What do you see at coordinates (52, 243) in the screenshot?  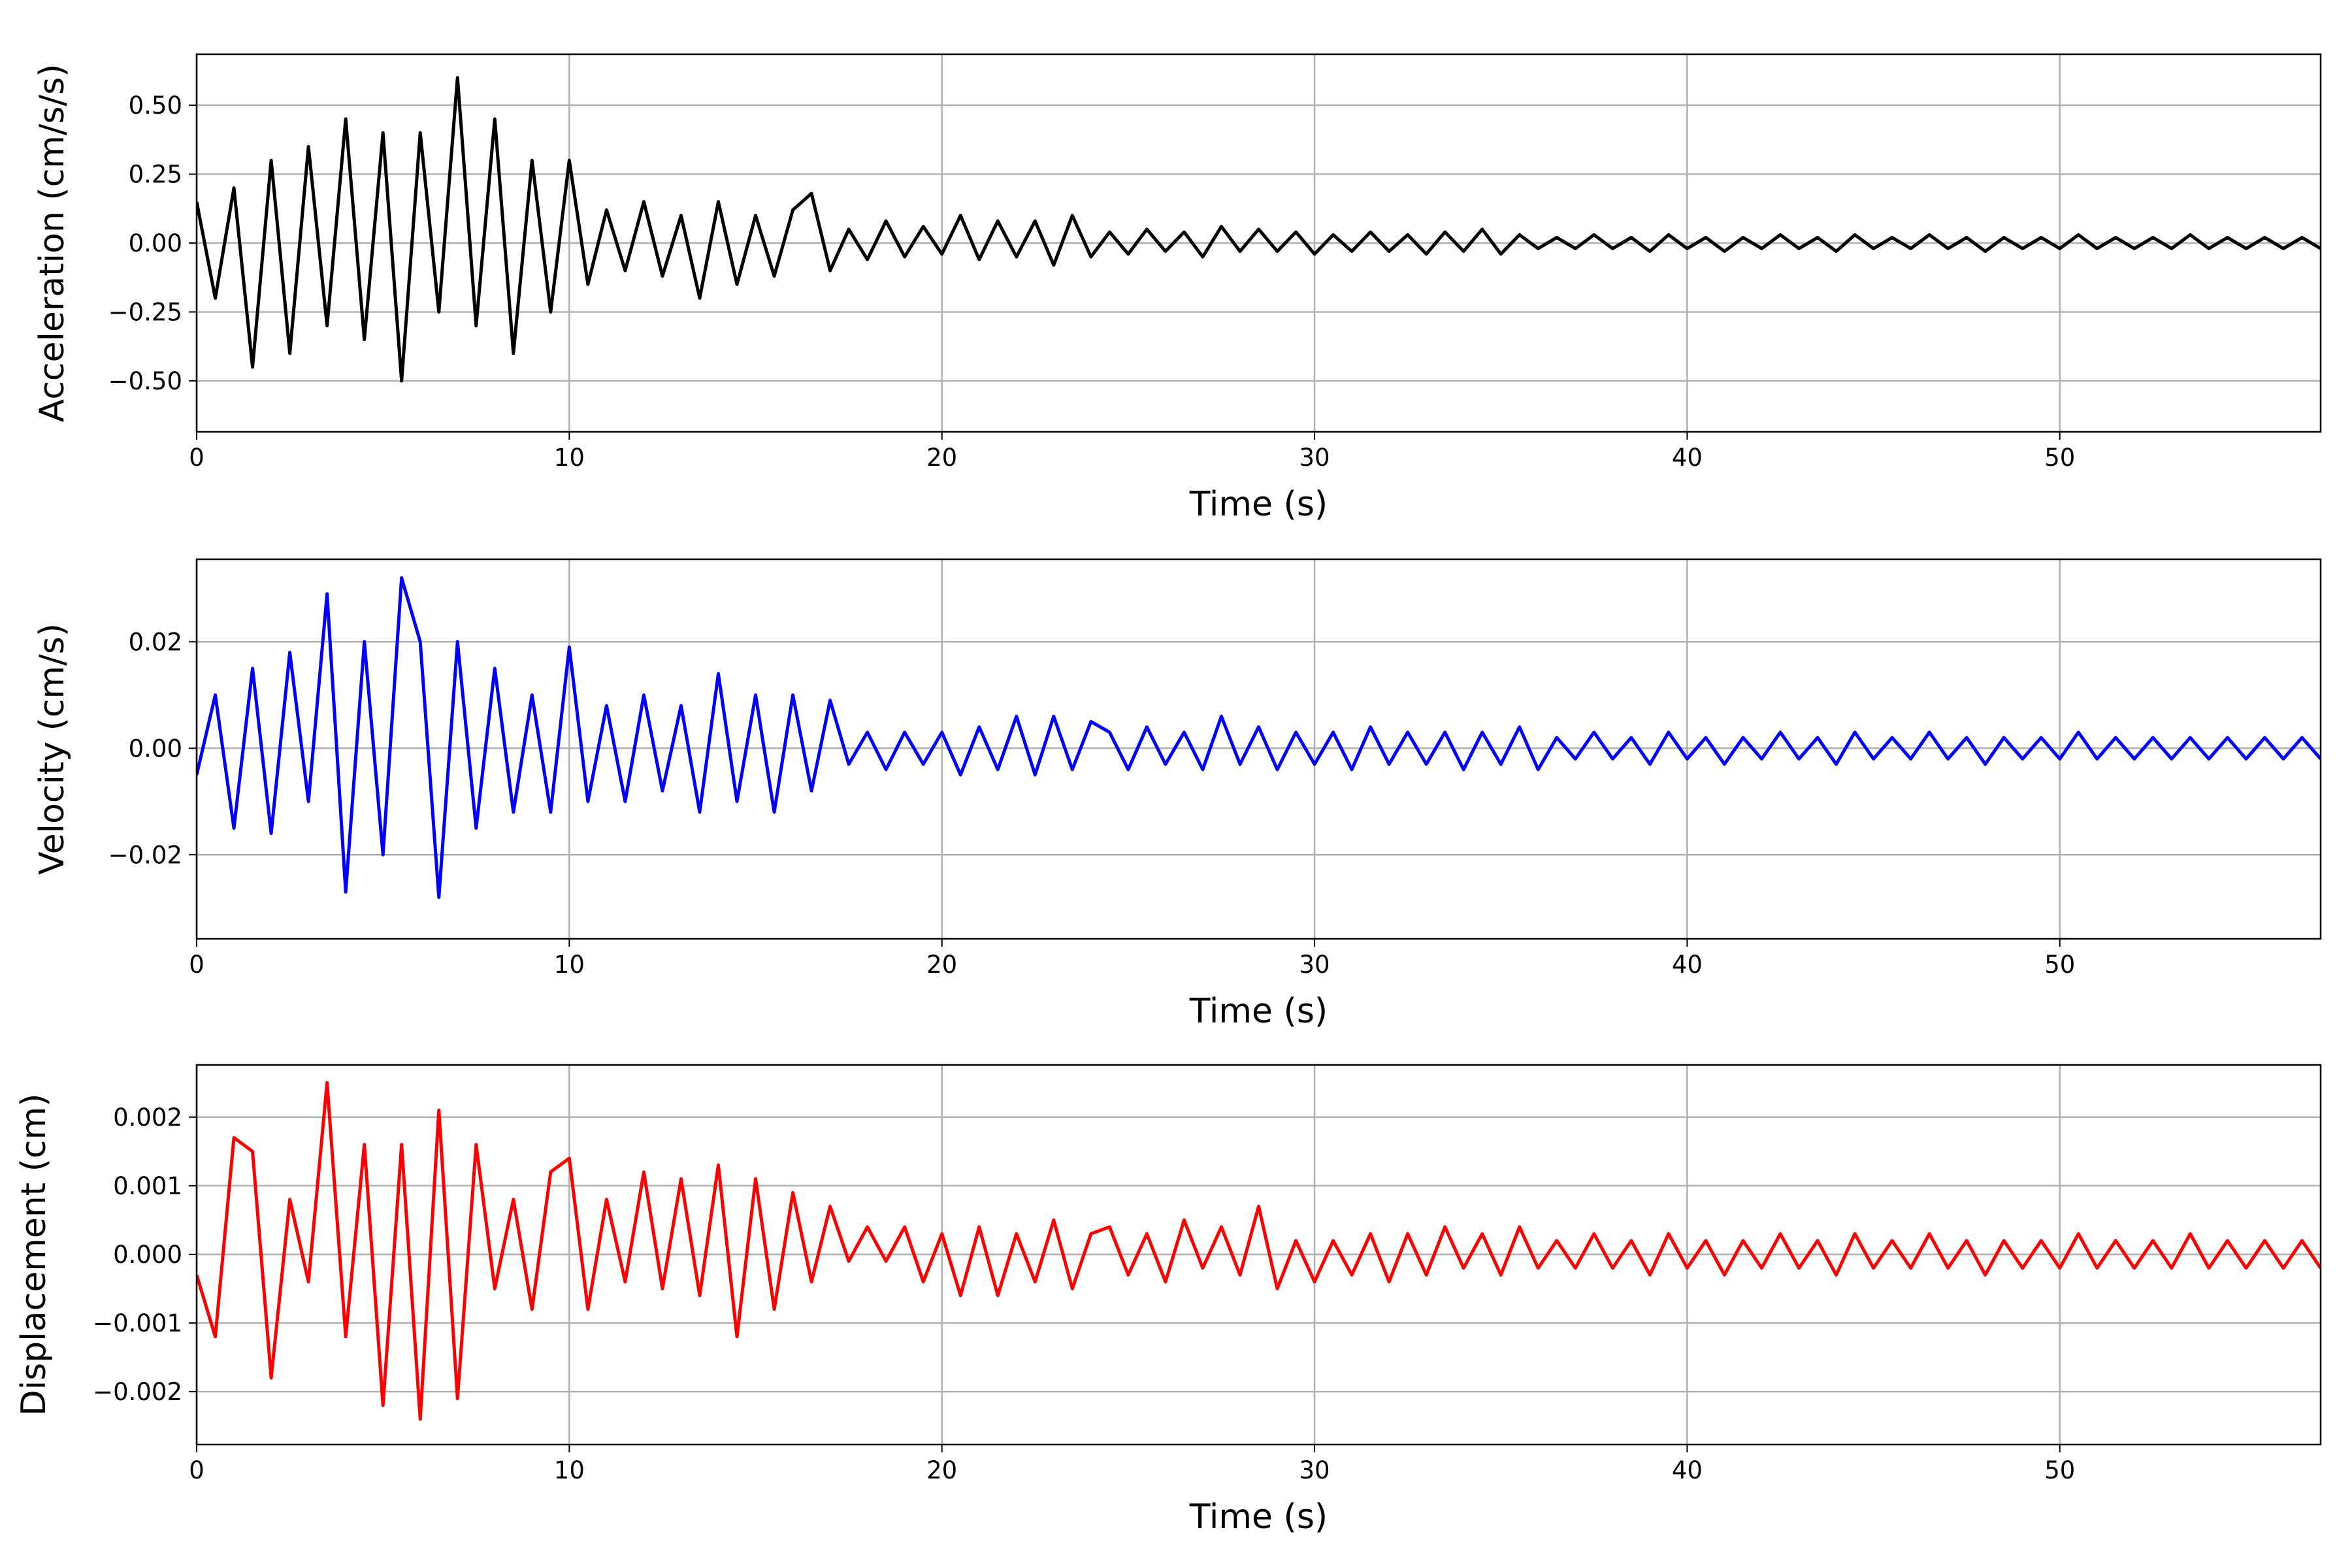 I see `y-axis-label: Acceleration (cm/s/s)` at bounding box center [52, 243].